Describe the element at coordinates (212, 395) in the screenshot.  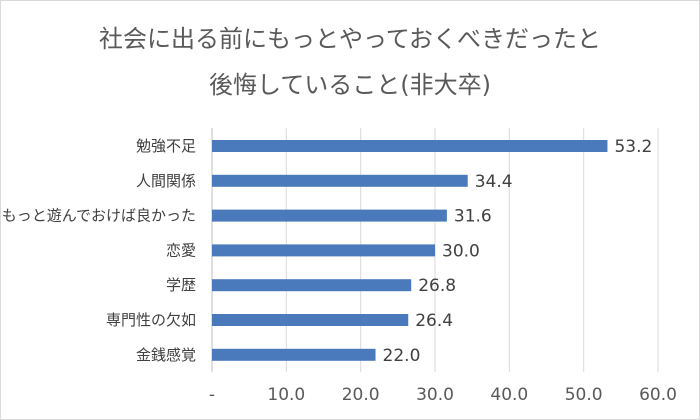
I see `x-tick-label: -` at that location.